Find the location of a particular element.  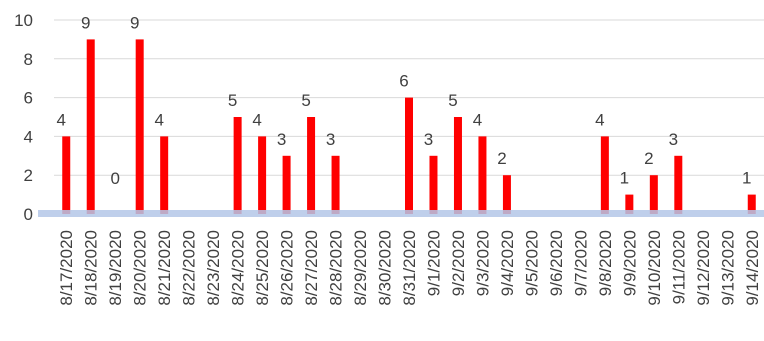

y-tick-label: 2 is located at coordinates (28, 175).